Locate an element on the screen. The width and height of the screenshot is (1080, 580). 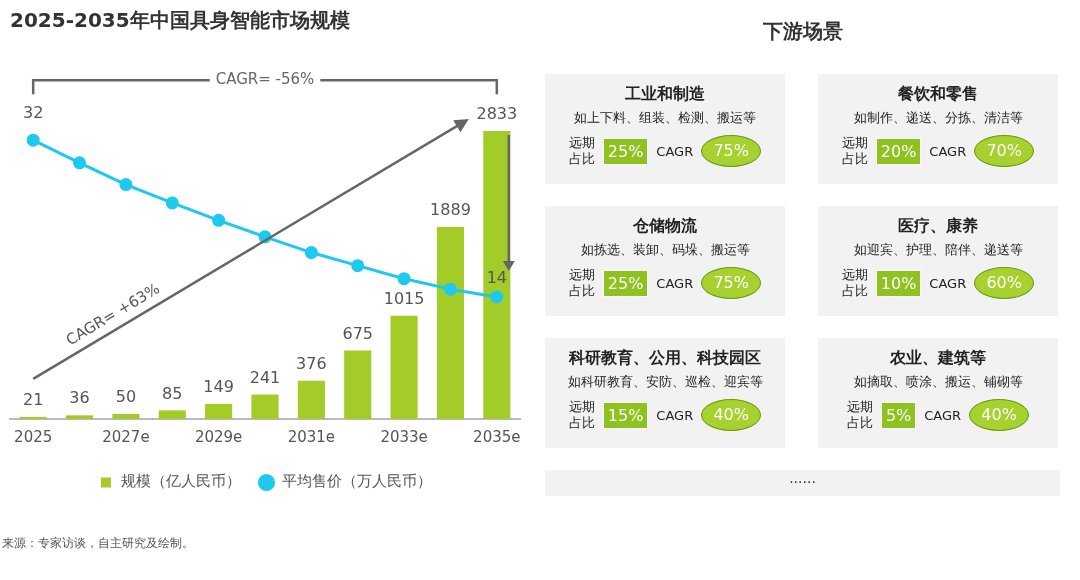
x-tick-label: 2033e is located at coordinates (404, 436).